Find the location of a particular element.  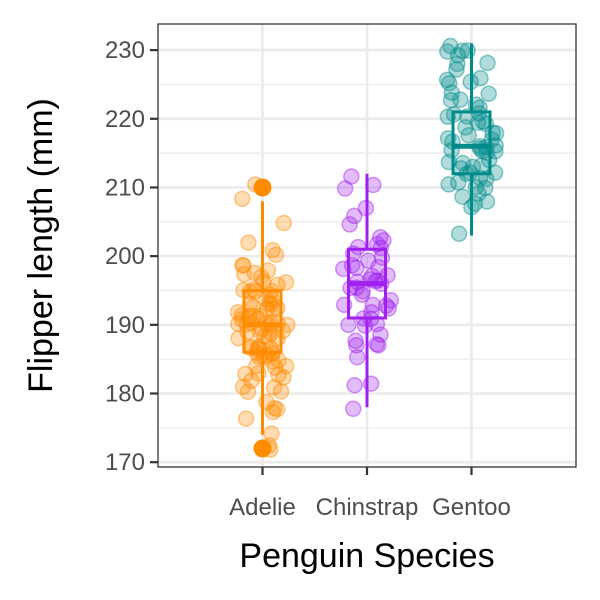

y-tick-label: 180 is located at coordinates (125, 394).